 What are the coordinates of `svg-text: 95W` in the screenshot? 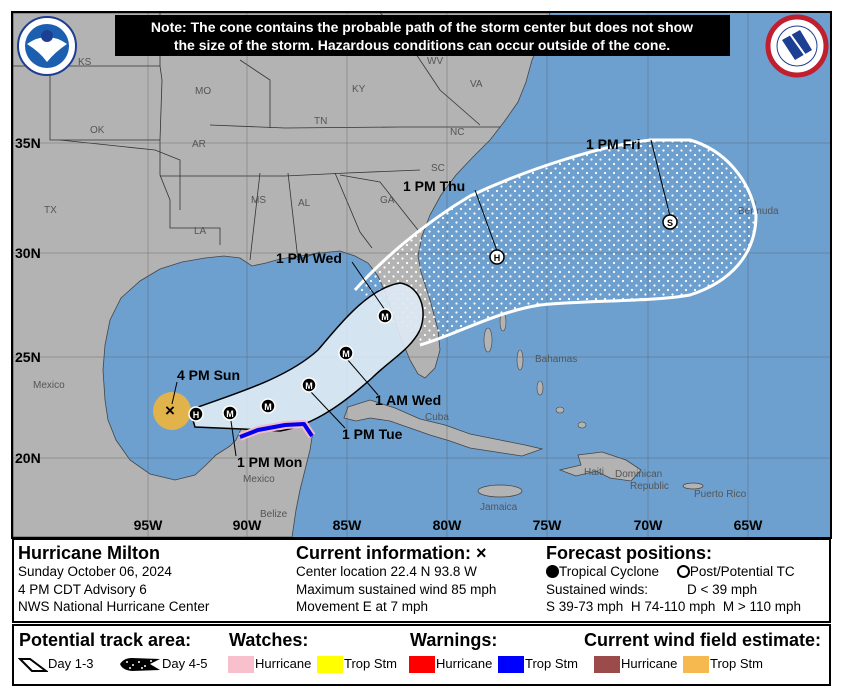 It's located at (149, 525).